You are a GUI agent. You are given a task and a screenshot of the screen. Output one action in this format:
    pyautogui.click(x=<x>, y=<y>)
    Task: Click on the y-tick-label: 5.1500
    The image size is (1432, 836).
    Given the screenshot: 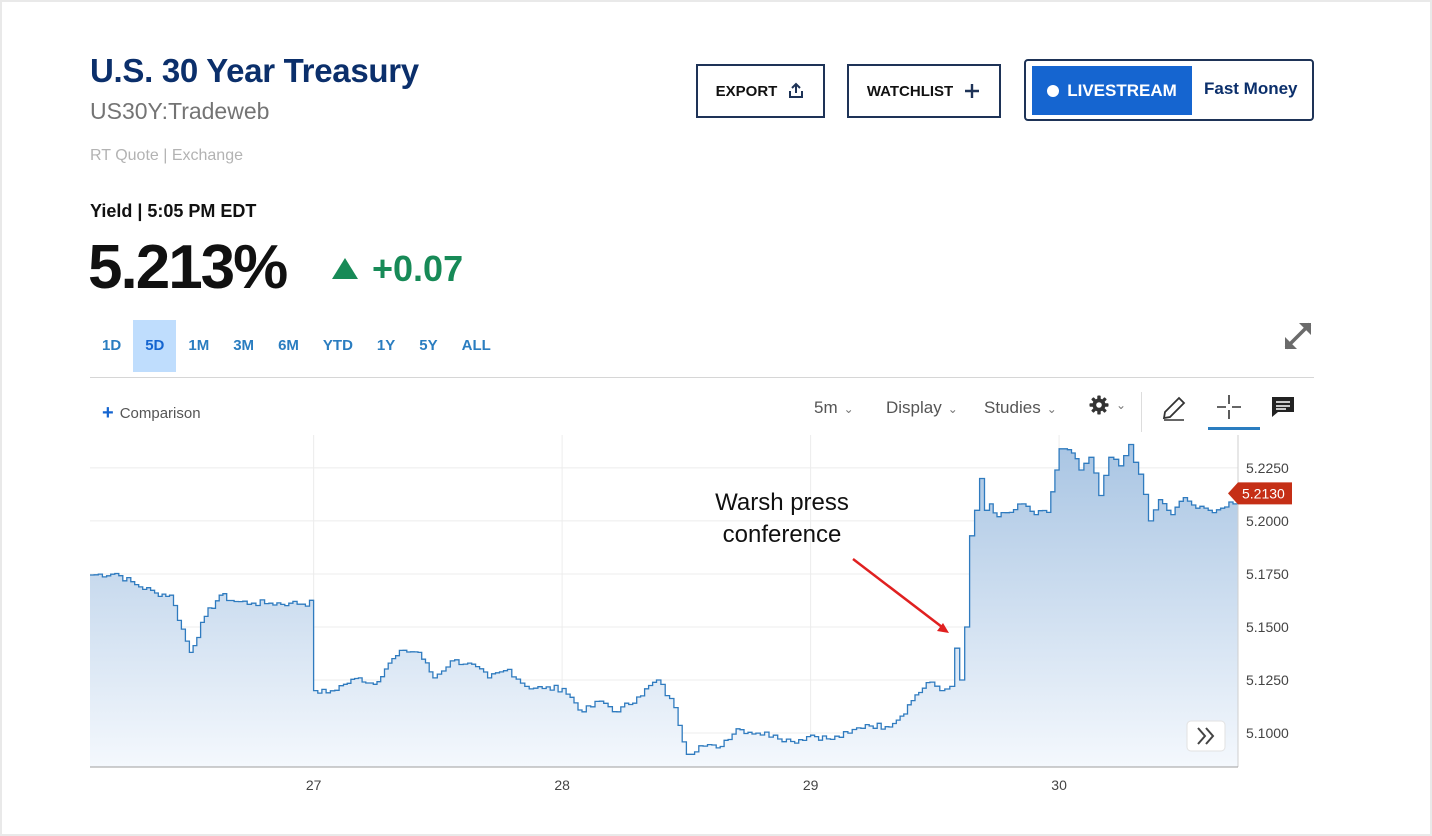 What is the action you would take?
    pyautogui.click(x=1267, y=627)
    